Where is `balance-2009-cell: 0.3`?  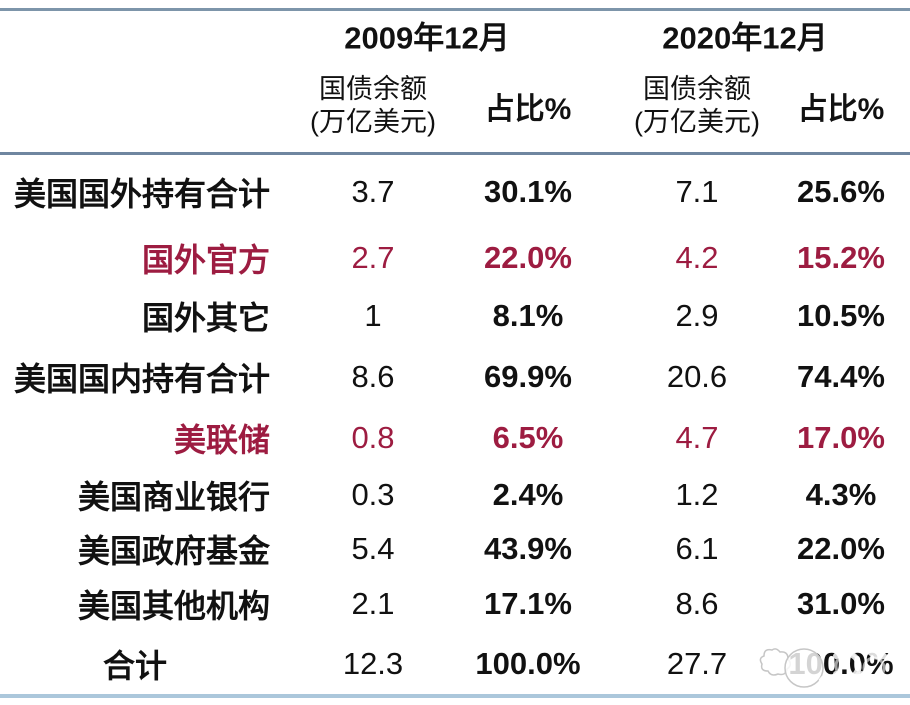
balance-2009-cell: 0.3 is located at coordinates (373, 494).